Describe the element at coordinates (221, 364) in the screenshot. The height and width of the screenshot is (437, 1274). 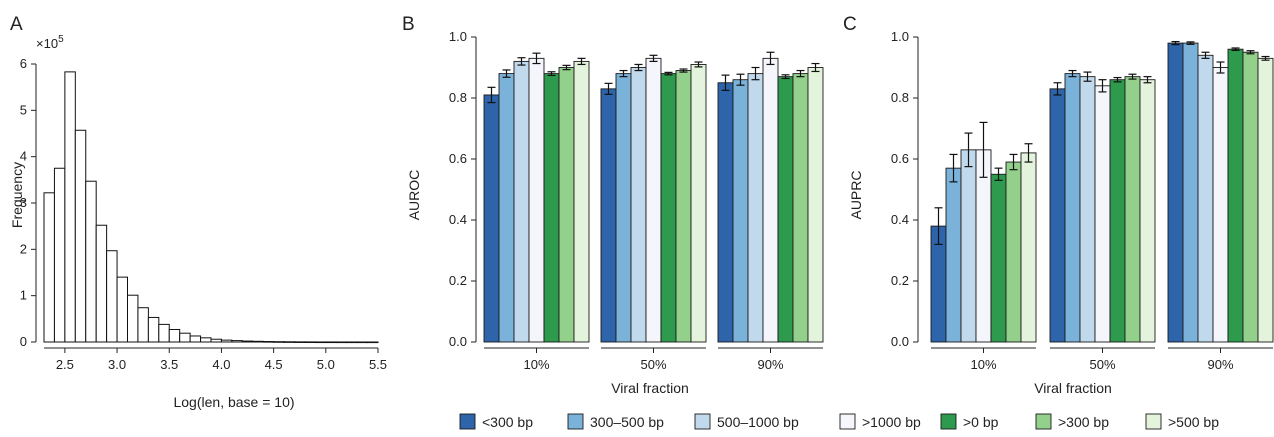
I see `histogram-x-tick-label: 4.0` at that location.